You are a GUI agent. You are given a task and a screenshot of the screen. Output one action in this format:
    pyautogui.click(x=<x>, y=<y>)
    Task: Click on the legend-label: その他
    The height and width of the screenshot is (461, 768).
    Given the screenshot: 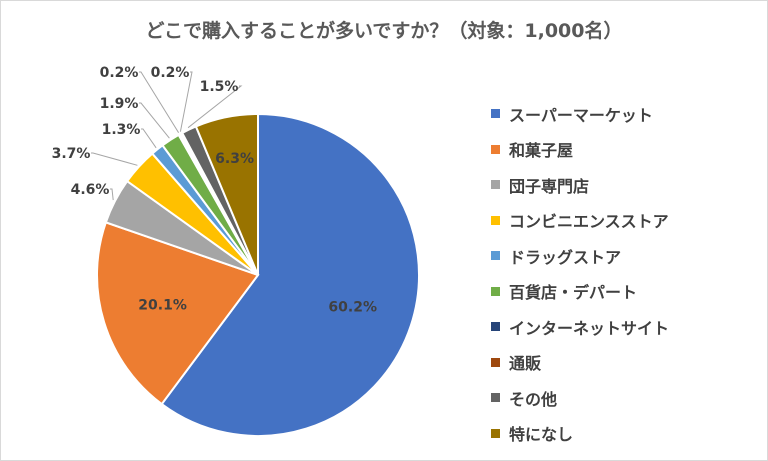 What is the action you would take?
    pyautogui.click(x=533, y=399)
    